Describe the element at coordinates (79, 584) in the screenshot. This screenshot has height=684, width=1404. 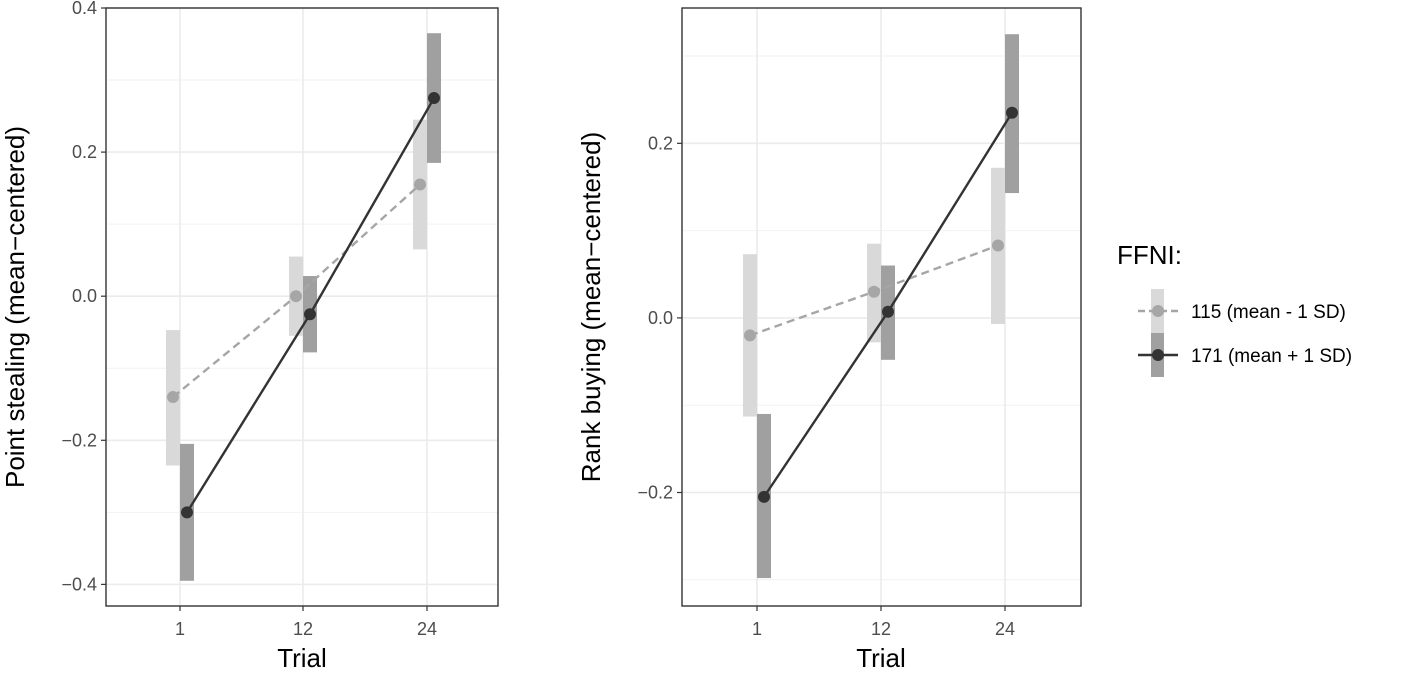
I see `y-tick-label: −0.4` at that location.